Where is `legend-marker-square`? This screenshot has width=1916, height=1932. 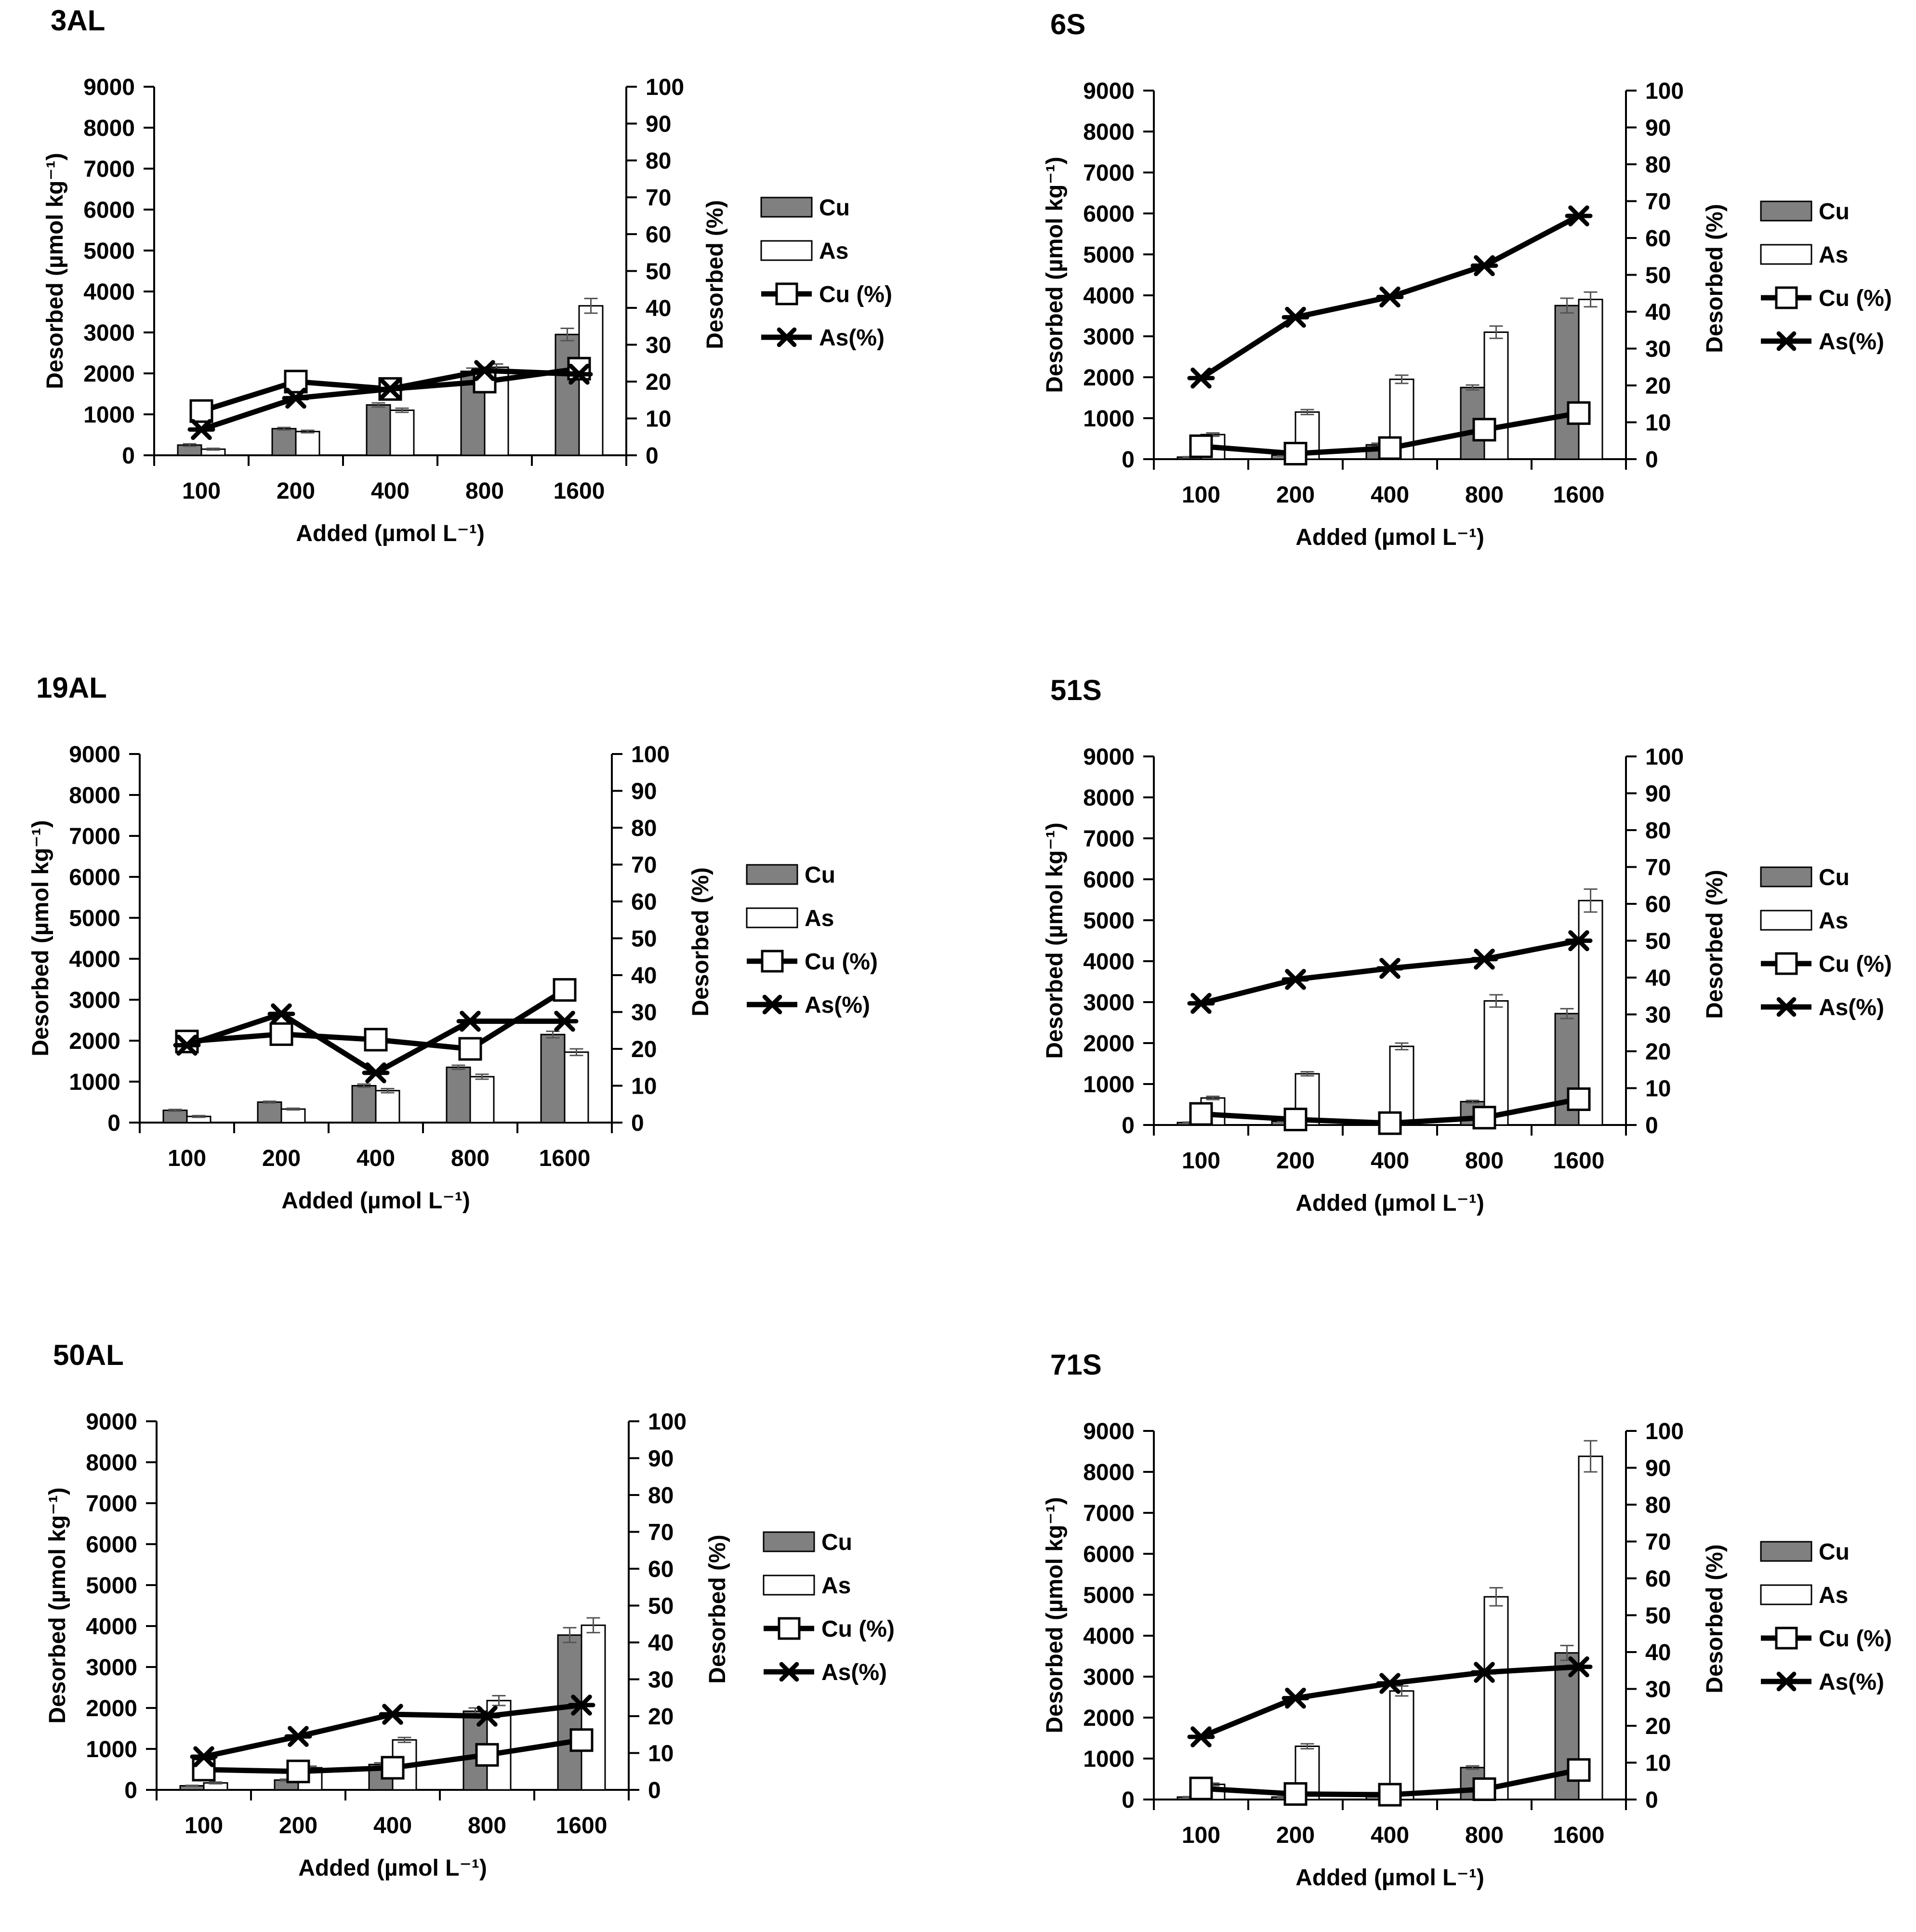 legend-marker-square is located at coordinates (786, 293).